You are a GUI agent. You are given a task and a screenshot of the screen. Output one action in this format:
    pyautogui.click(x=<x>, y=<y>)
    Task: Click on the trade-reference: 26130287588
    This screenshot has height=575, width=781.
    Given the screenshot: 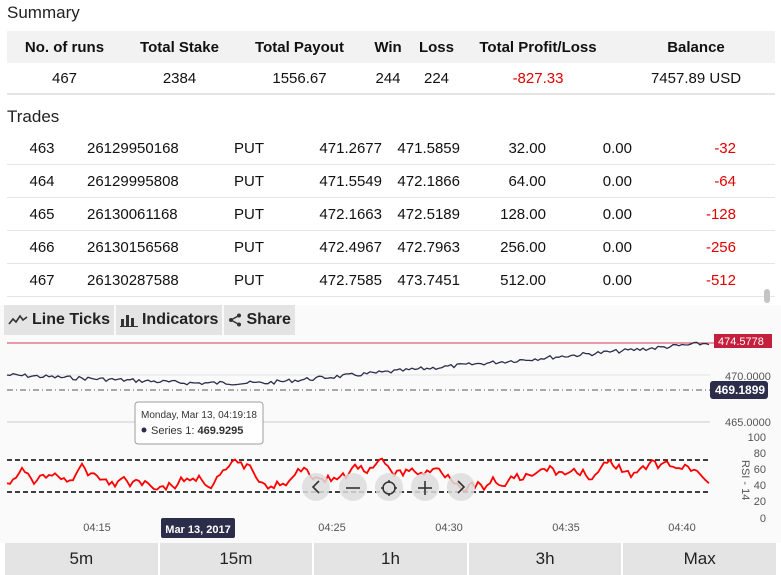 What is the action you would take?
    pyautogui.click(x=133, y=280)
    